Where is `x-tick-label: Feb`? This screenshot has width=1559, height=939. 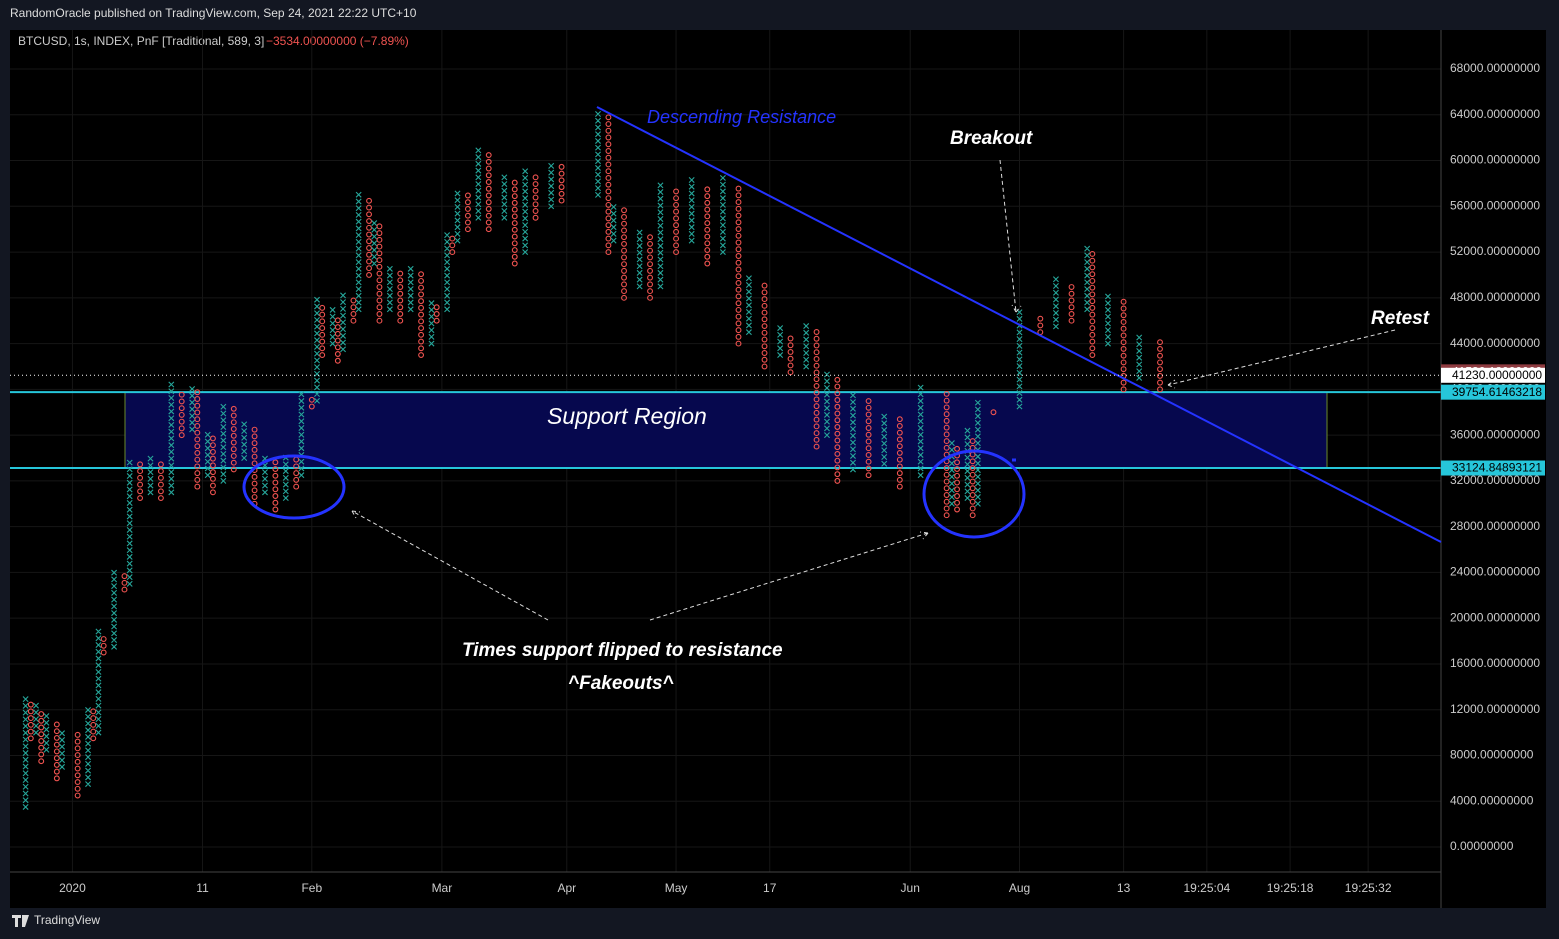 x-tick-label: Feb is located at coordinates (311, 888).